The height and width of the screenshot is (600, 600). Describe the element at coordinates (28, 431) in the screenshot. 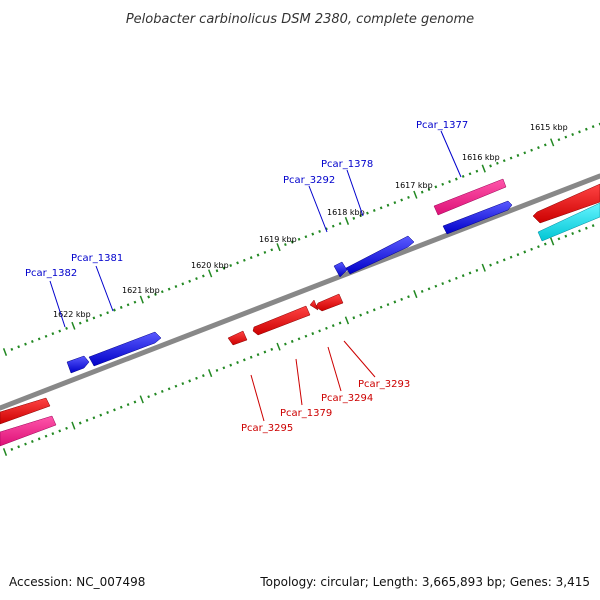

I see `gene-left-pink` at that location.